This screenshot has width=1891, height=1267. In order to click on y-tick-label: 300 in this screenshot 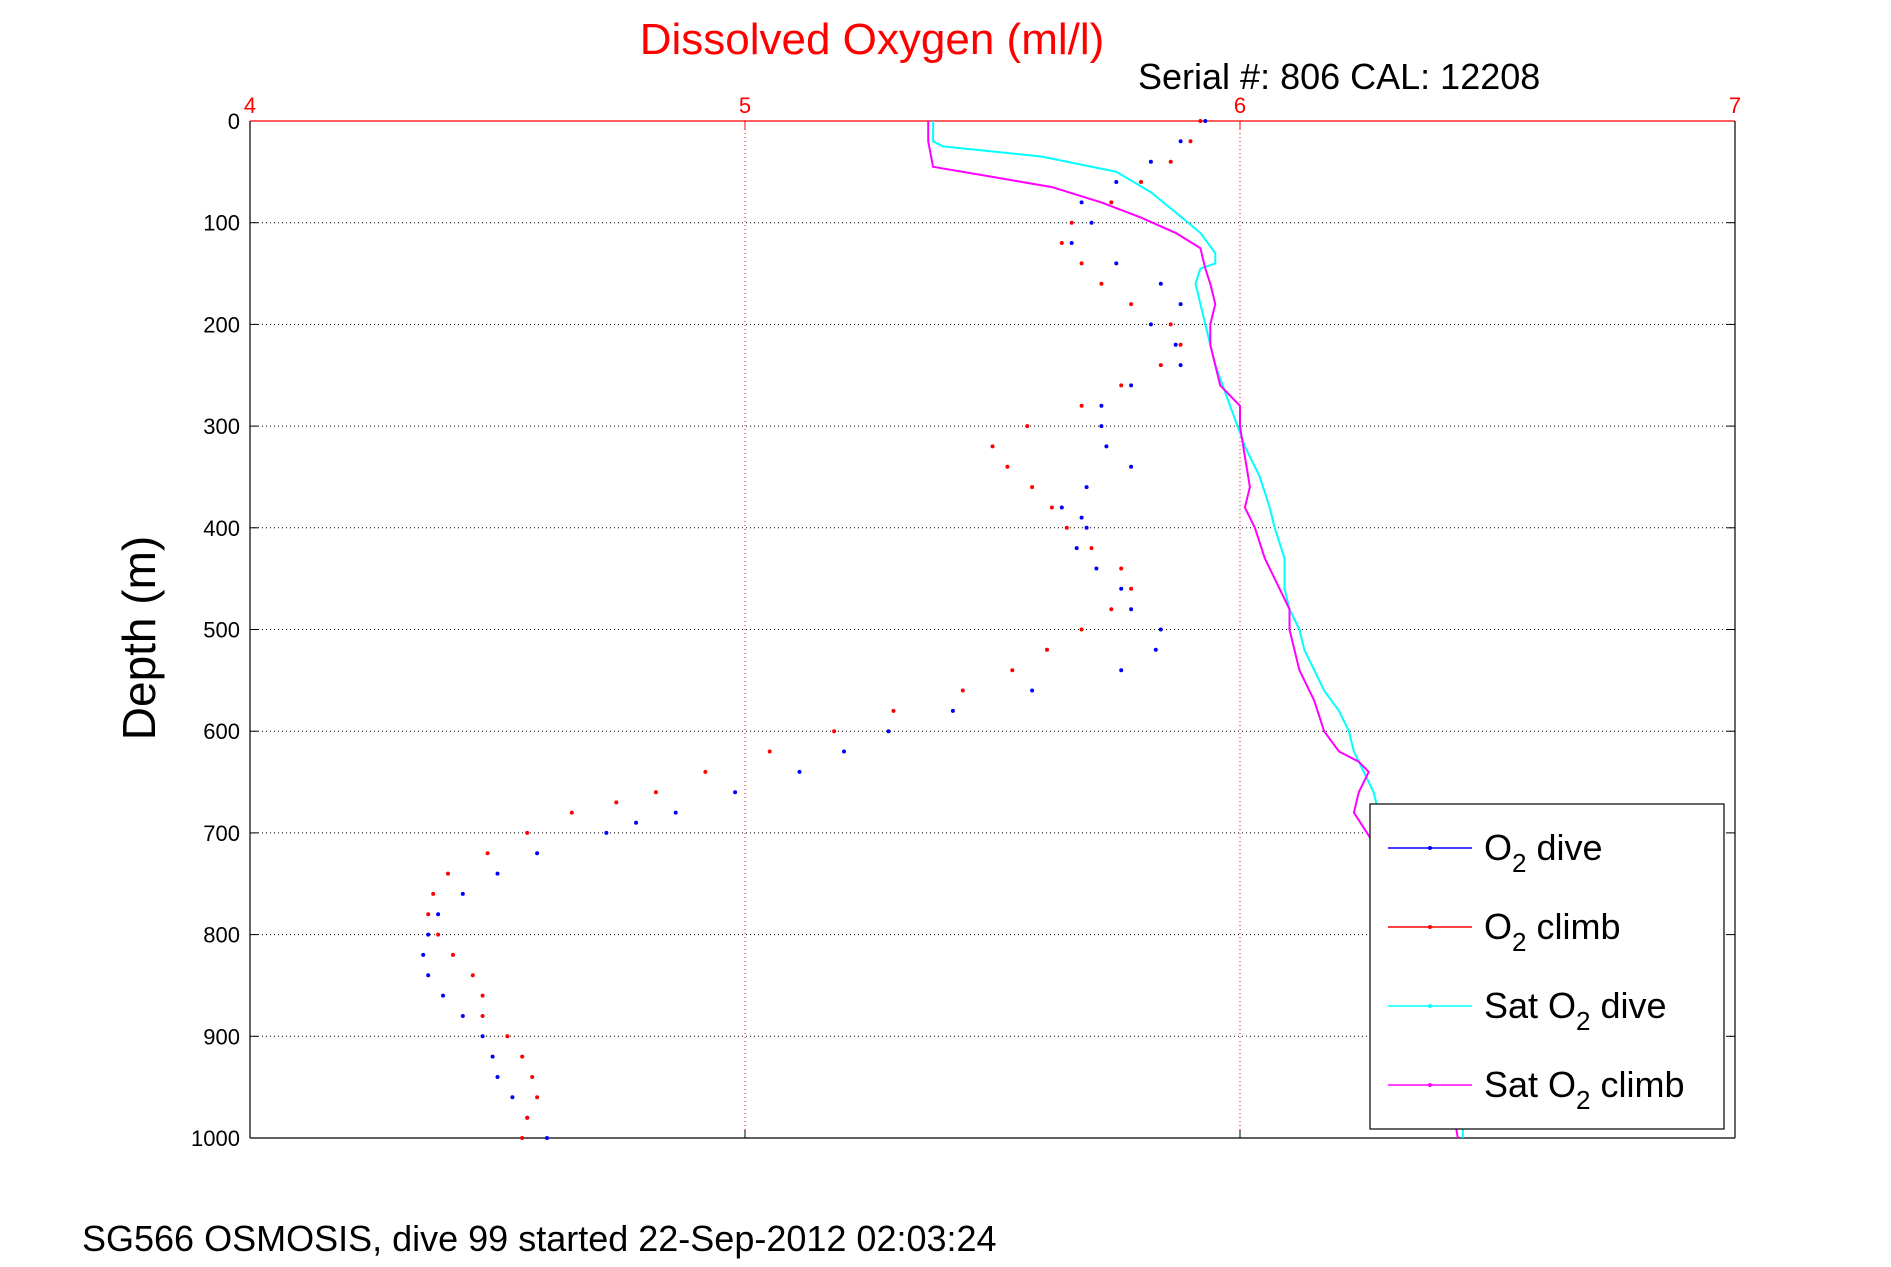, I will do `click(221, 426)`.